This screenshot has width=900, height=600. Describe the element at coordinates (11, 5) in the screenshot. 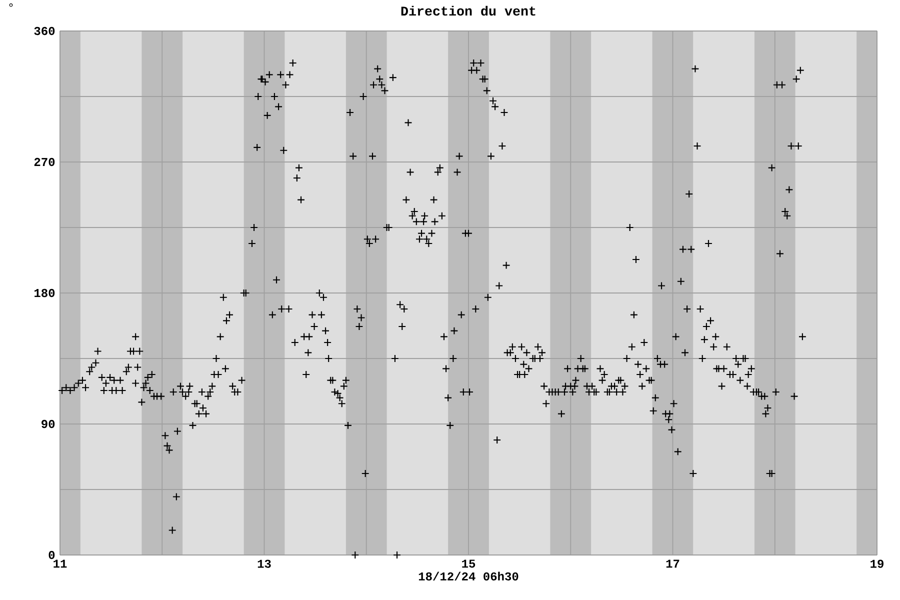

I see `y-axis-title: °` at that location.